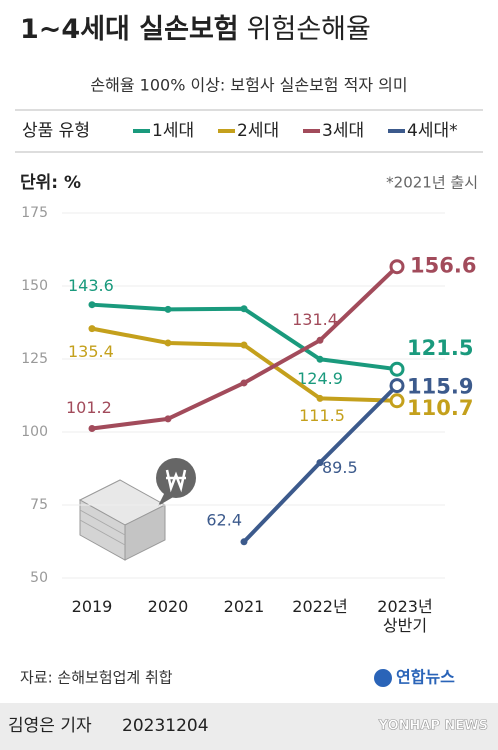  Describe the element at coordinates (383, 678) in the screenshot. I see `logo-mark` at that location.